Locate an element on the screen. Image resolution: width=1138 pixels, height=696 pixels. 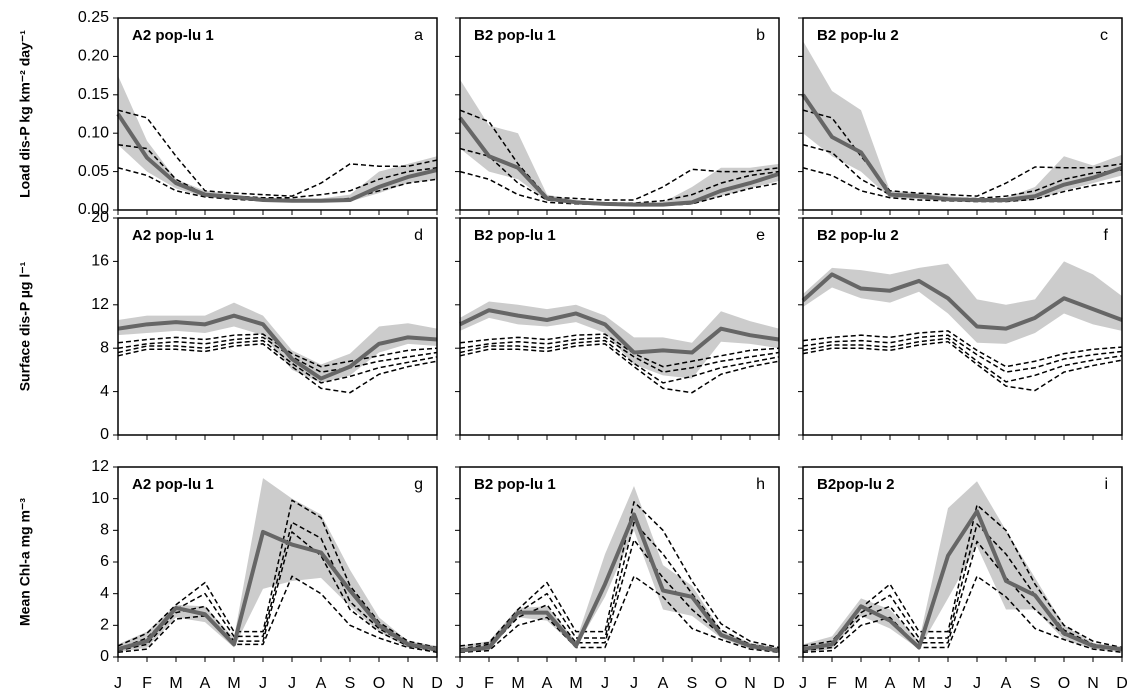
y-axis-label: Surface dis-P µg l⁻¹ is located at coordinates (25, 326).